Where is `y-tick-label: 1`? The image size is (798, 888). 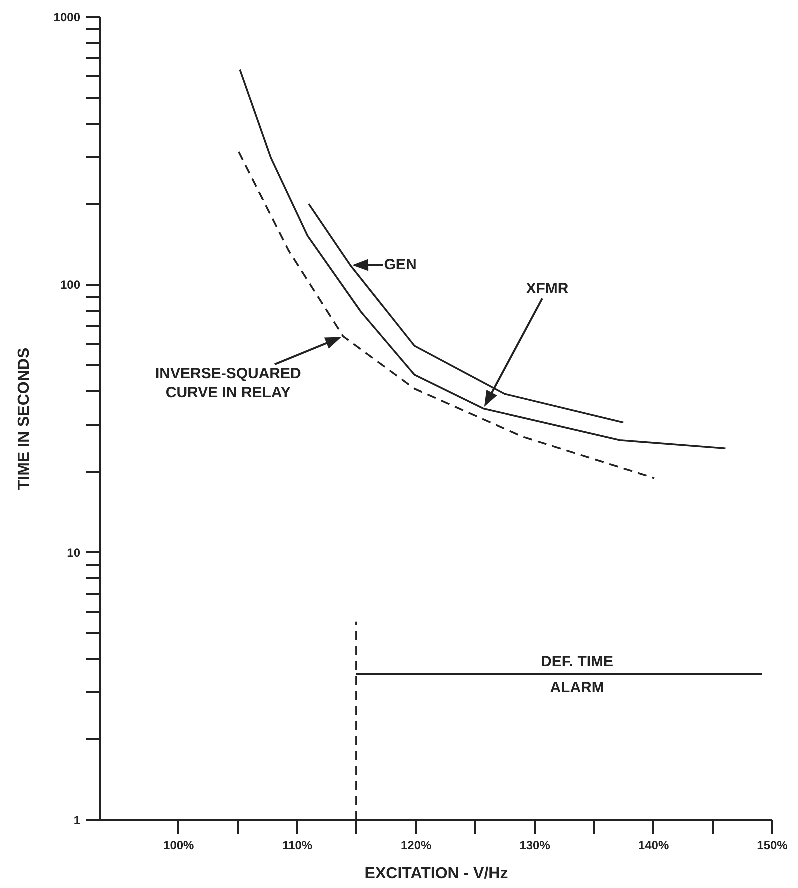
y-tick-label: 1 is located at coordinates (77, 821).